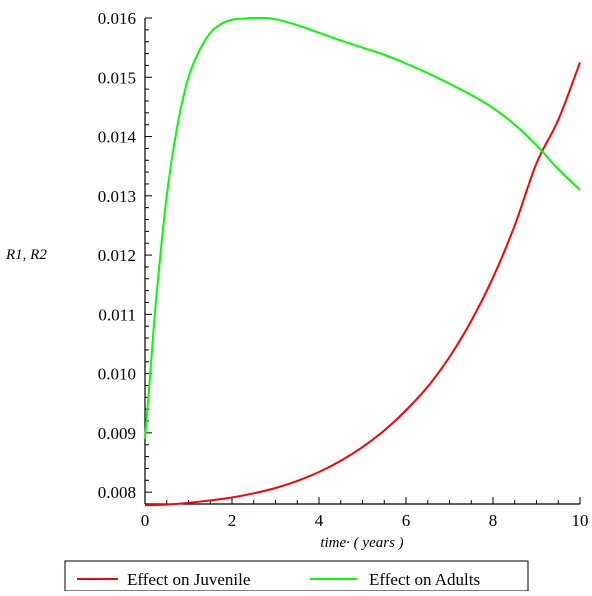  What do you see at coordinates (188, 579) in the screenshot?
I see `legend-label-juvenile: Effect on Juvenile` at bounding box center [188, 579].